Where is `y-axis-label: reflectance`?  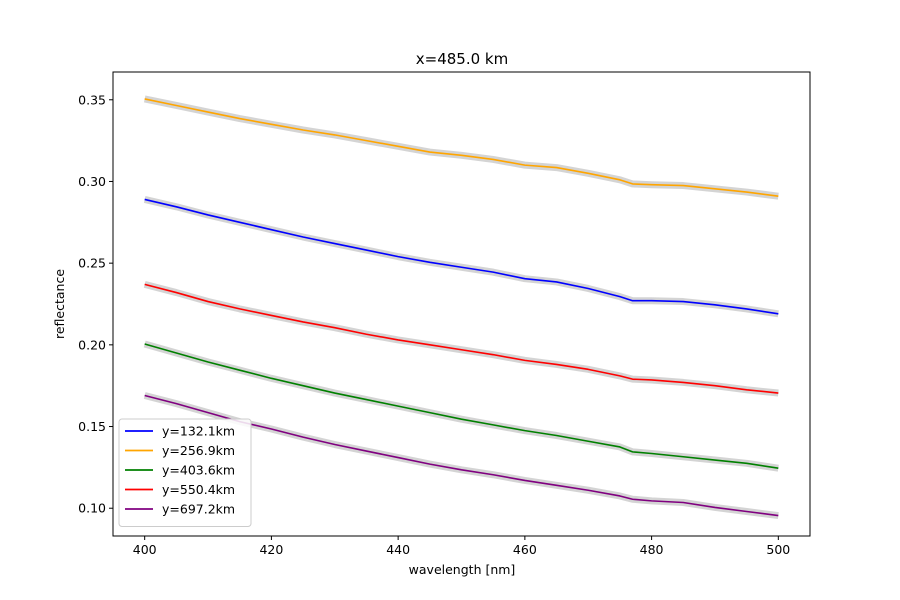
y-axis-label: reflectance is located at coordinates (59, 304).